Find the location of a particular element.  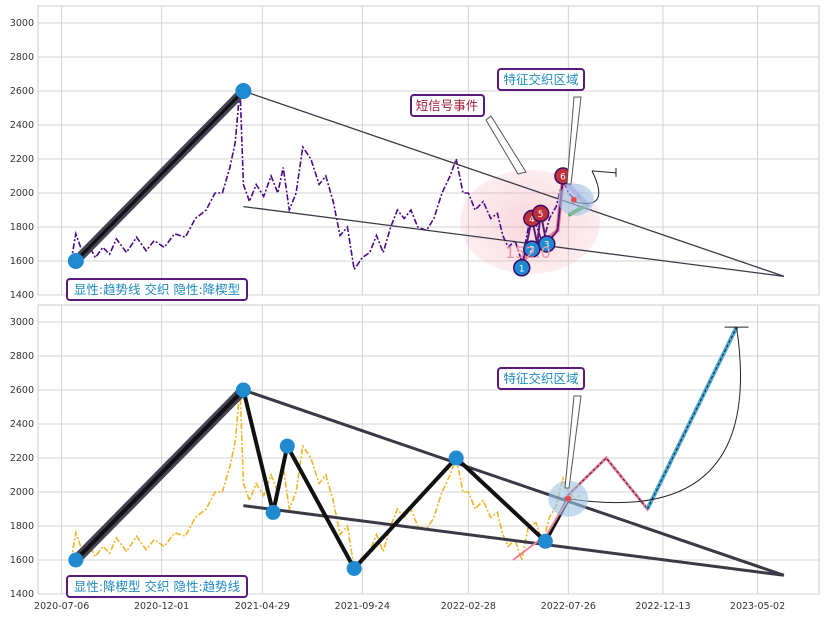

top-marker-label: 3 is located at coordinates (547, 246).